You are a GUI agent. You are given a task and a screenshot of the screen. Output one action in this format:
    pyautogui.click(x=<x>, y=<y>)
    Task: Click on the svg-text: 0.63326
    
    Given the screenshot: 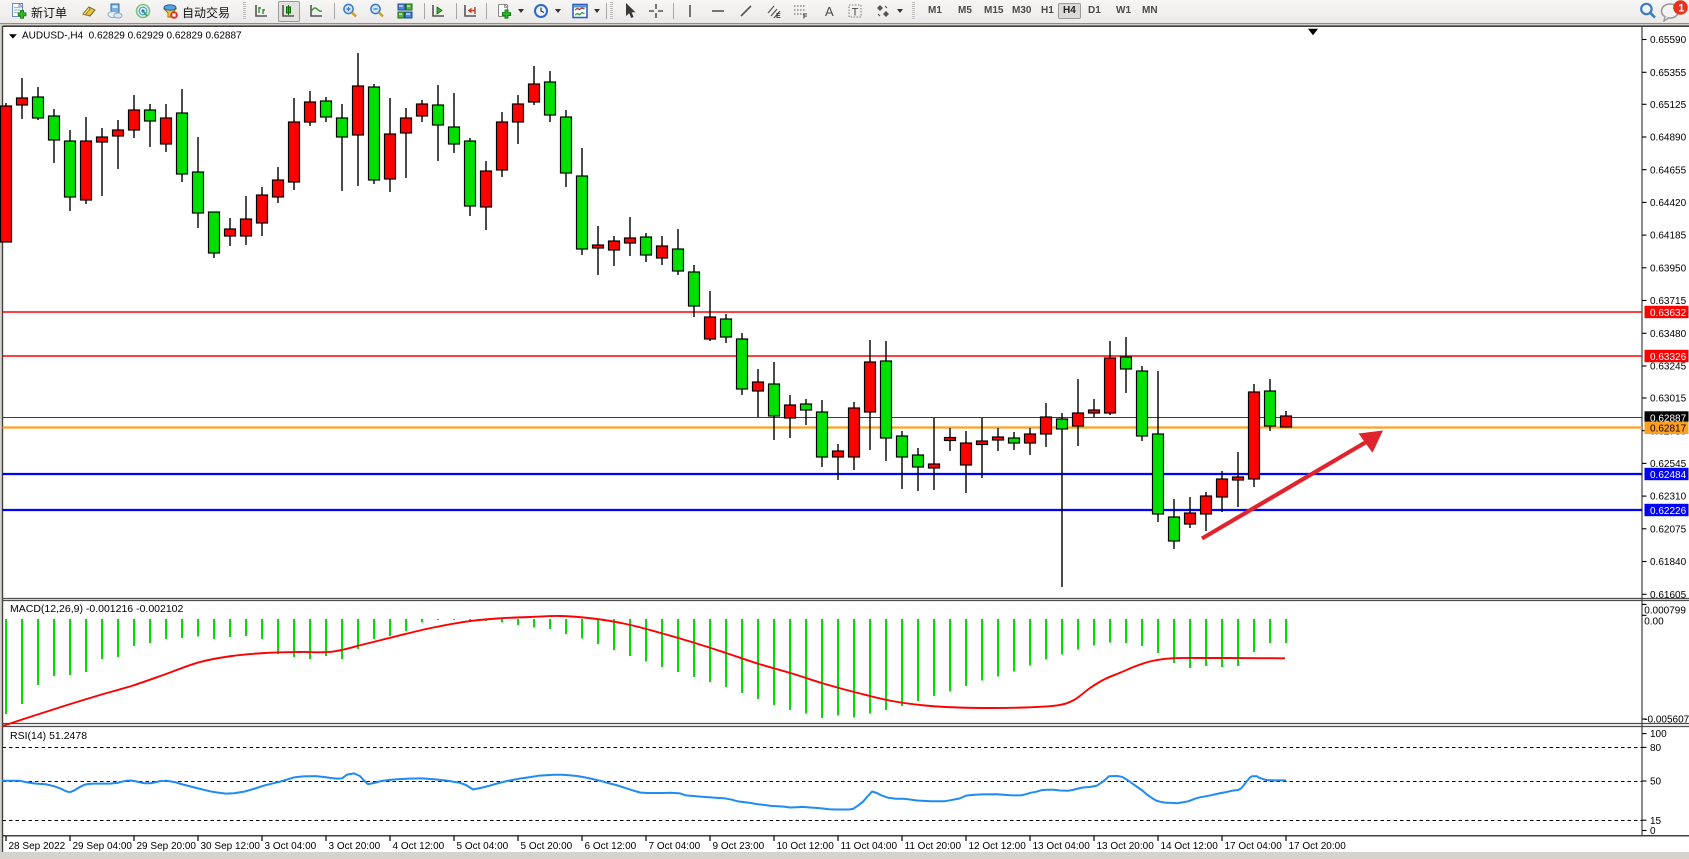 What is the action you would take?
    pyautogui.click(x=1668, y=357)
    